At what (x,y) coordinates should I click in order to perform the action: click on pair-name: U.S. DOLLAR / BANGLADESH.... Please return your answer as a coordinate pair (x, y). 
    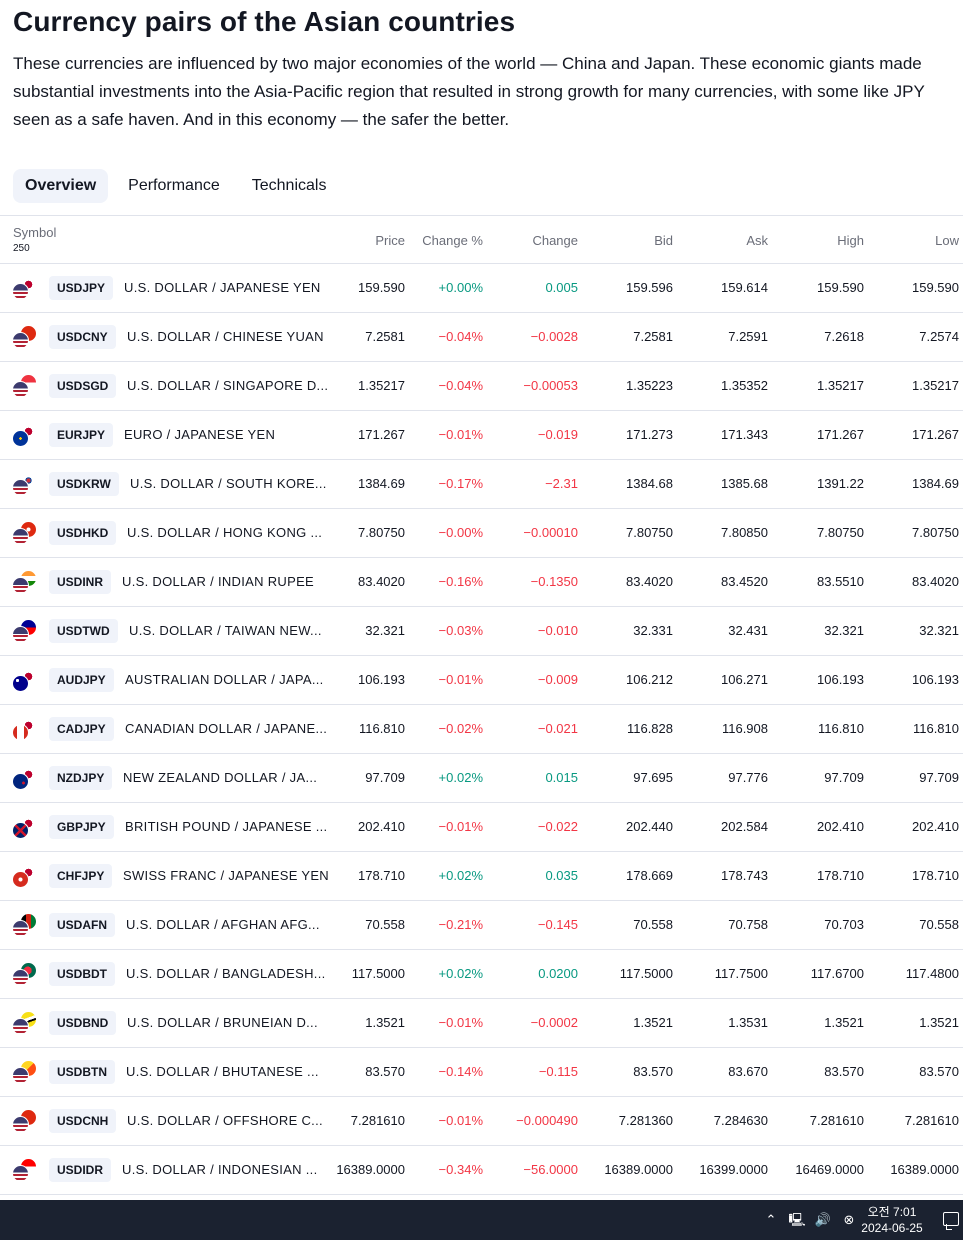
    Looking at the image, I should click on (226, 973).